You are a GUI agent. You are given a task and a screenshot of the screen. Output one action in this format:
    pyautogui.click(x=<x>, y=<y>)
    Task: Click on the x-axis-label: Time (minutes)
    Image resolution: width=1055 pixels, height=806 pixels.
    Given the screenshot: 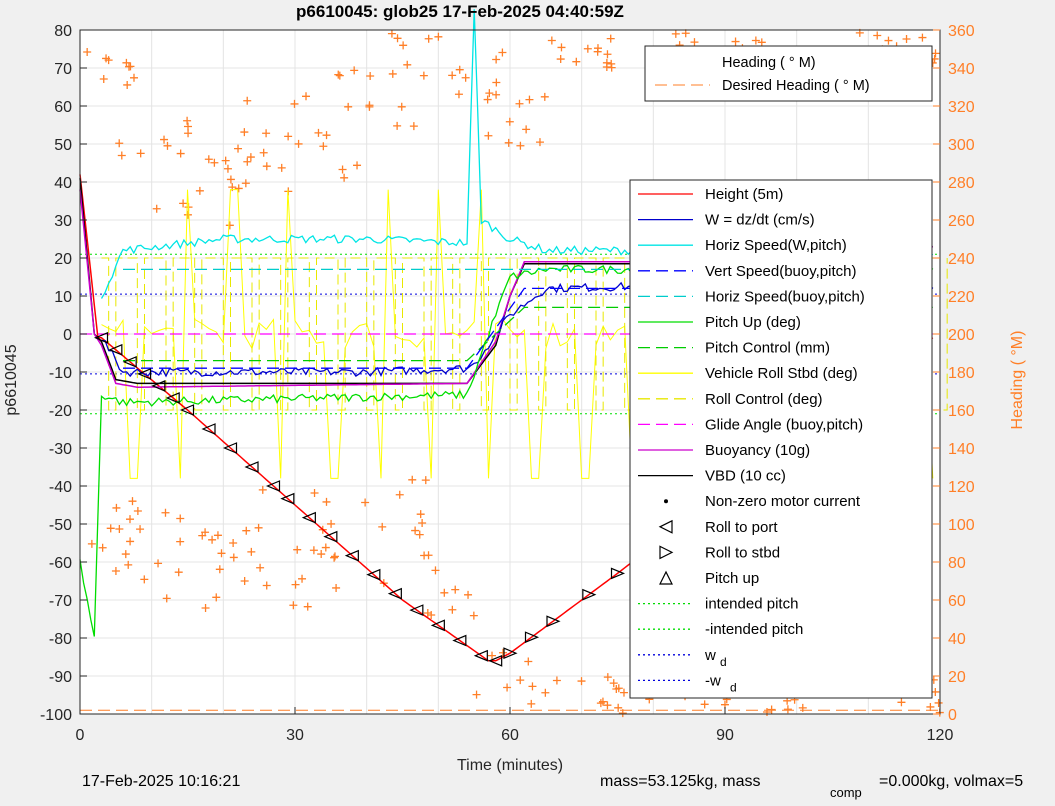 What is the action you would take?
    pyautogui.click(x=510, y=765)
    